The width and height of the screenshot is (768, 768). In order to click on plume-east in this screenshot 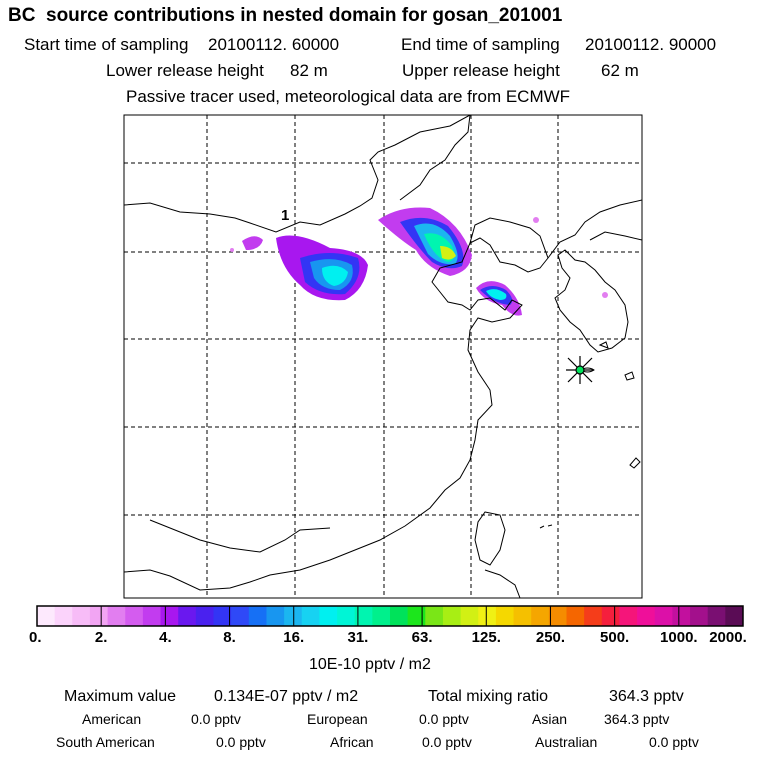, I will do `click(499, 298)`.